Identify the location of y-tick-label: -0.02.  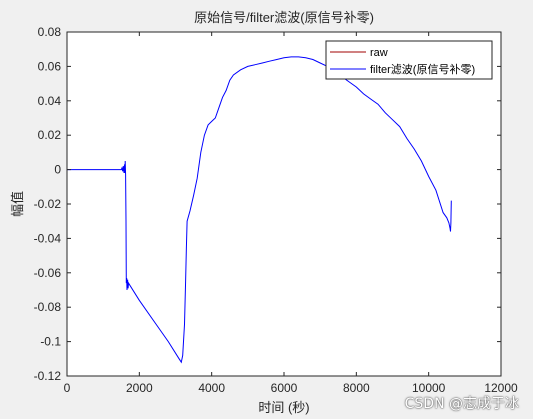
(48, 204).